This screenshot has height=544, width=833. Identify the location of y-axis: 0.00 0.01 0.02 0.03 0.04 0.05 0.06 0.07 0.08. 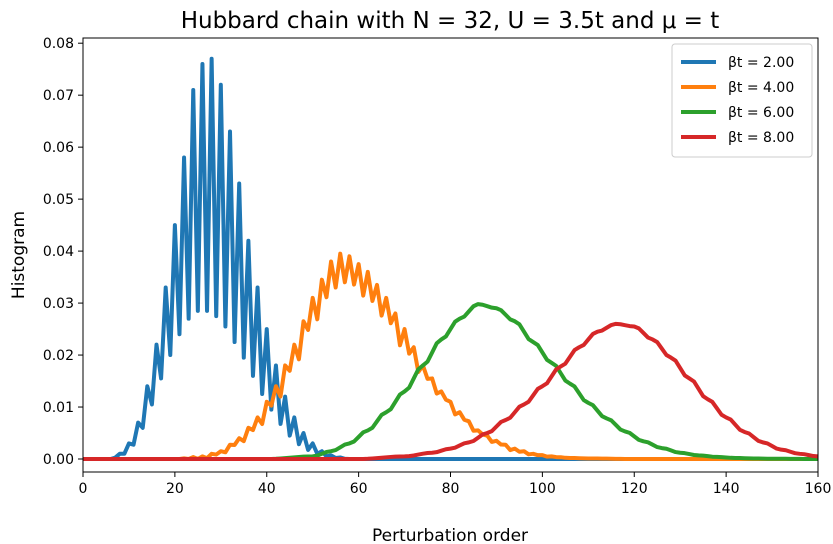
(63, 252).